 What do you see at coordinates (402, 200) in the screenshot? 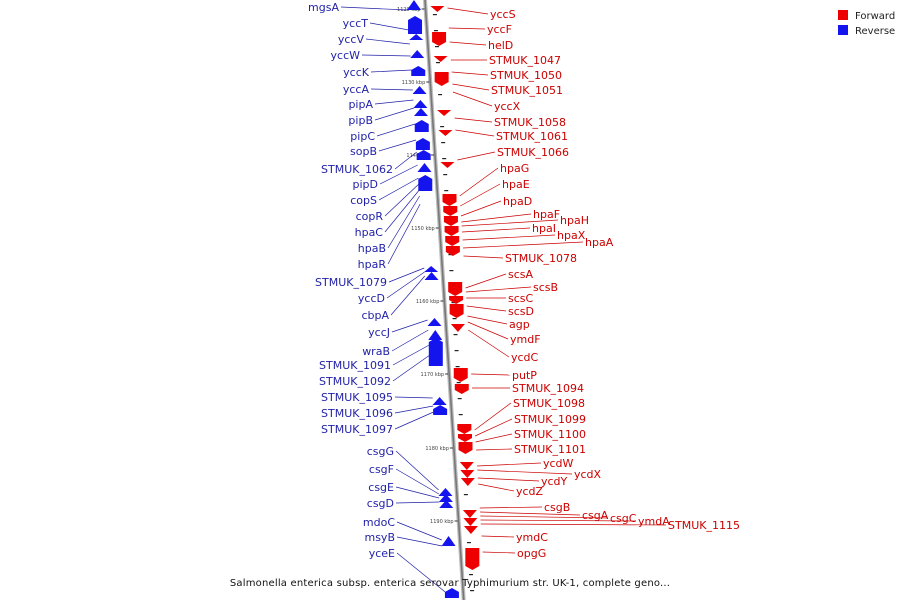
I see `leader-line-copr` at bounding box center [402, 200].